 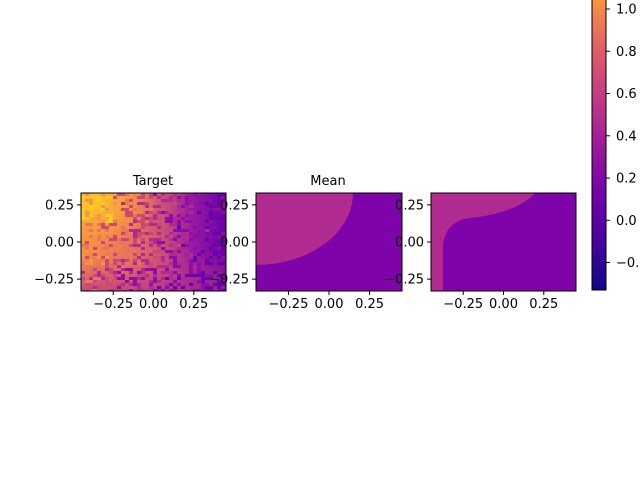 I want to click on mean-circular-region, so click(x=304, y=229).